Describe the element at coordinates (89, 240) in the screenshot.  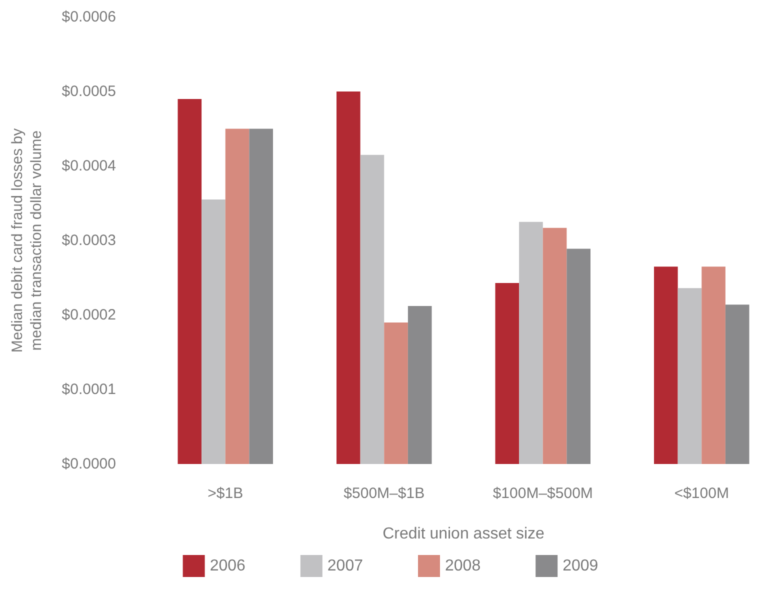
I see `y-tick-label: $0.0003` at that location.